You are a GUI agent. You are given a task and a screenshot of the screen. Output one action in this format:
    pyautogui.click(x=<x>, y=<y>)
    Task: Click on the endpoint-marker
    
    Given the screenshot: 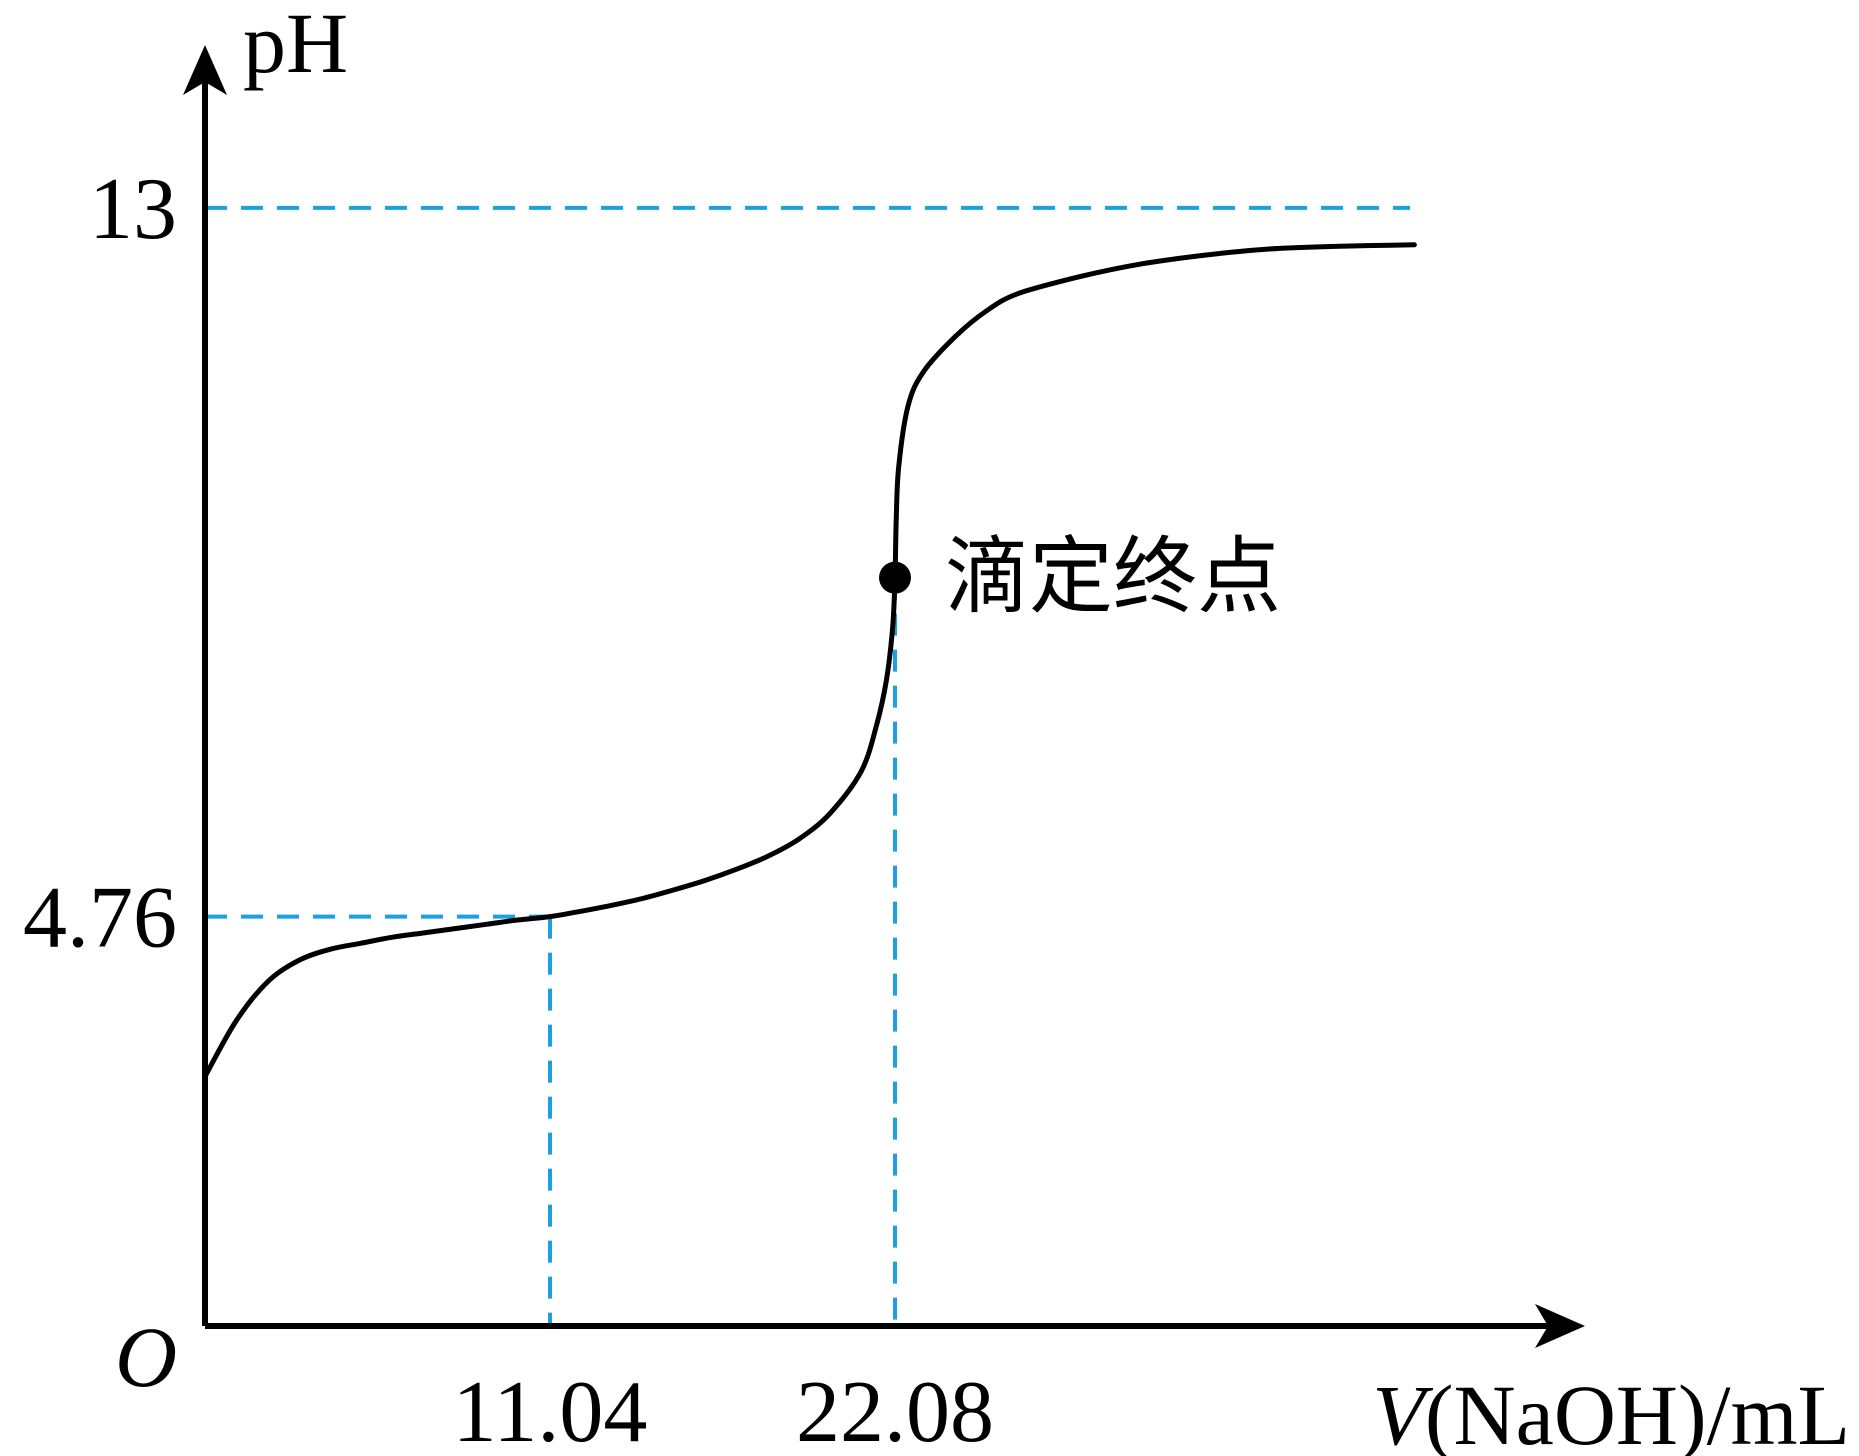 What is the action you would take?
    pyautogui.click(x=895, y=577)
    